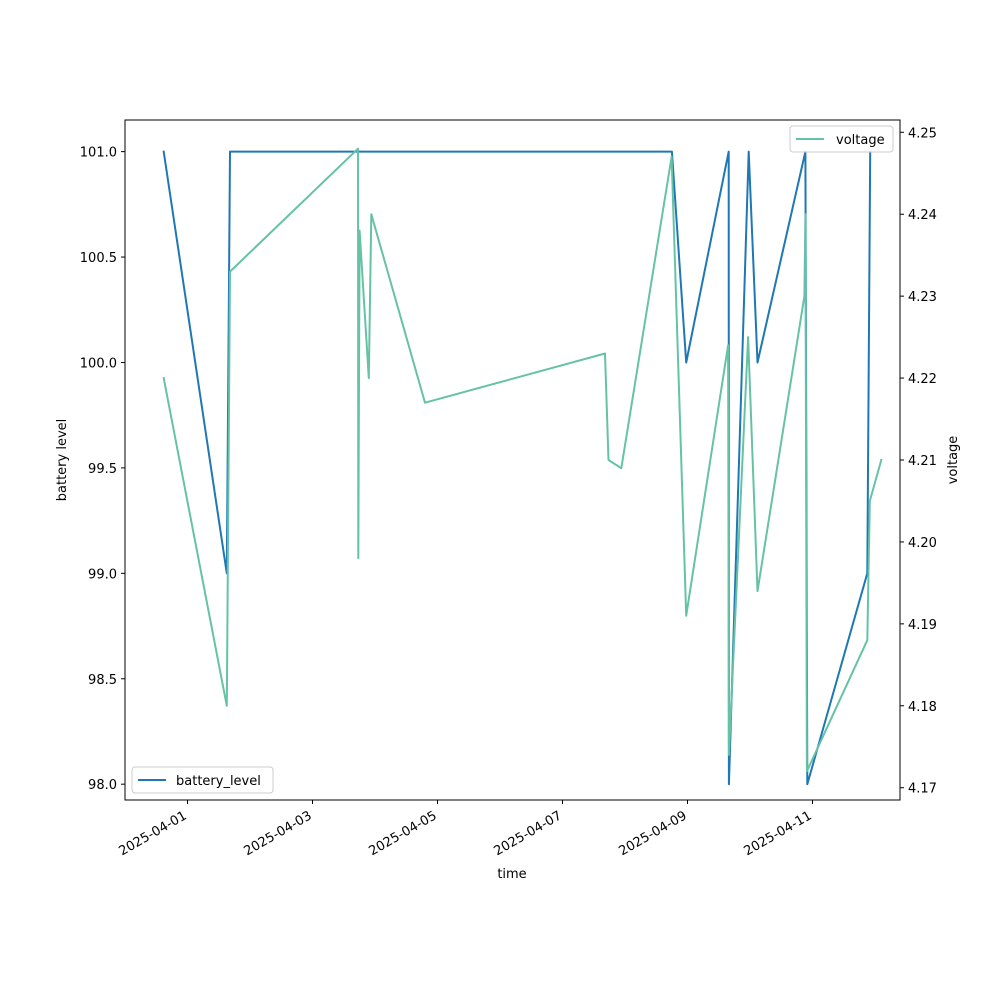 Image resolution: width=1000 pixels, height=1000 pixels. What do you see at coordinates (511, 874) in the screenshot?
I see `x-axis-title: time` at bounding box center [511, 874].